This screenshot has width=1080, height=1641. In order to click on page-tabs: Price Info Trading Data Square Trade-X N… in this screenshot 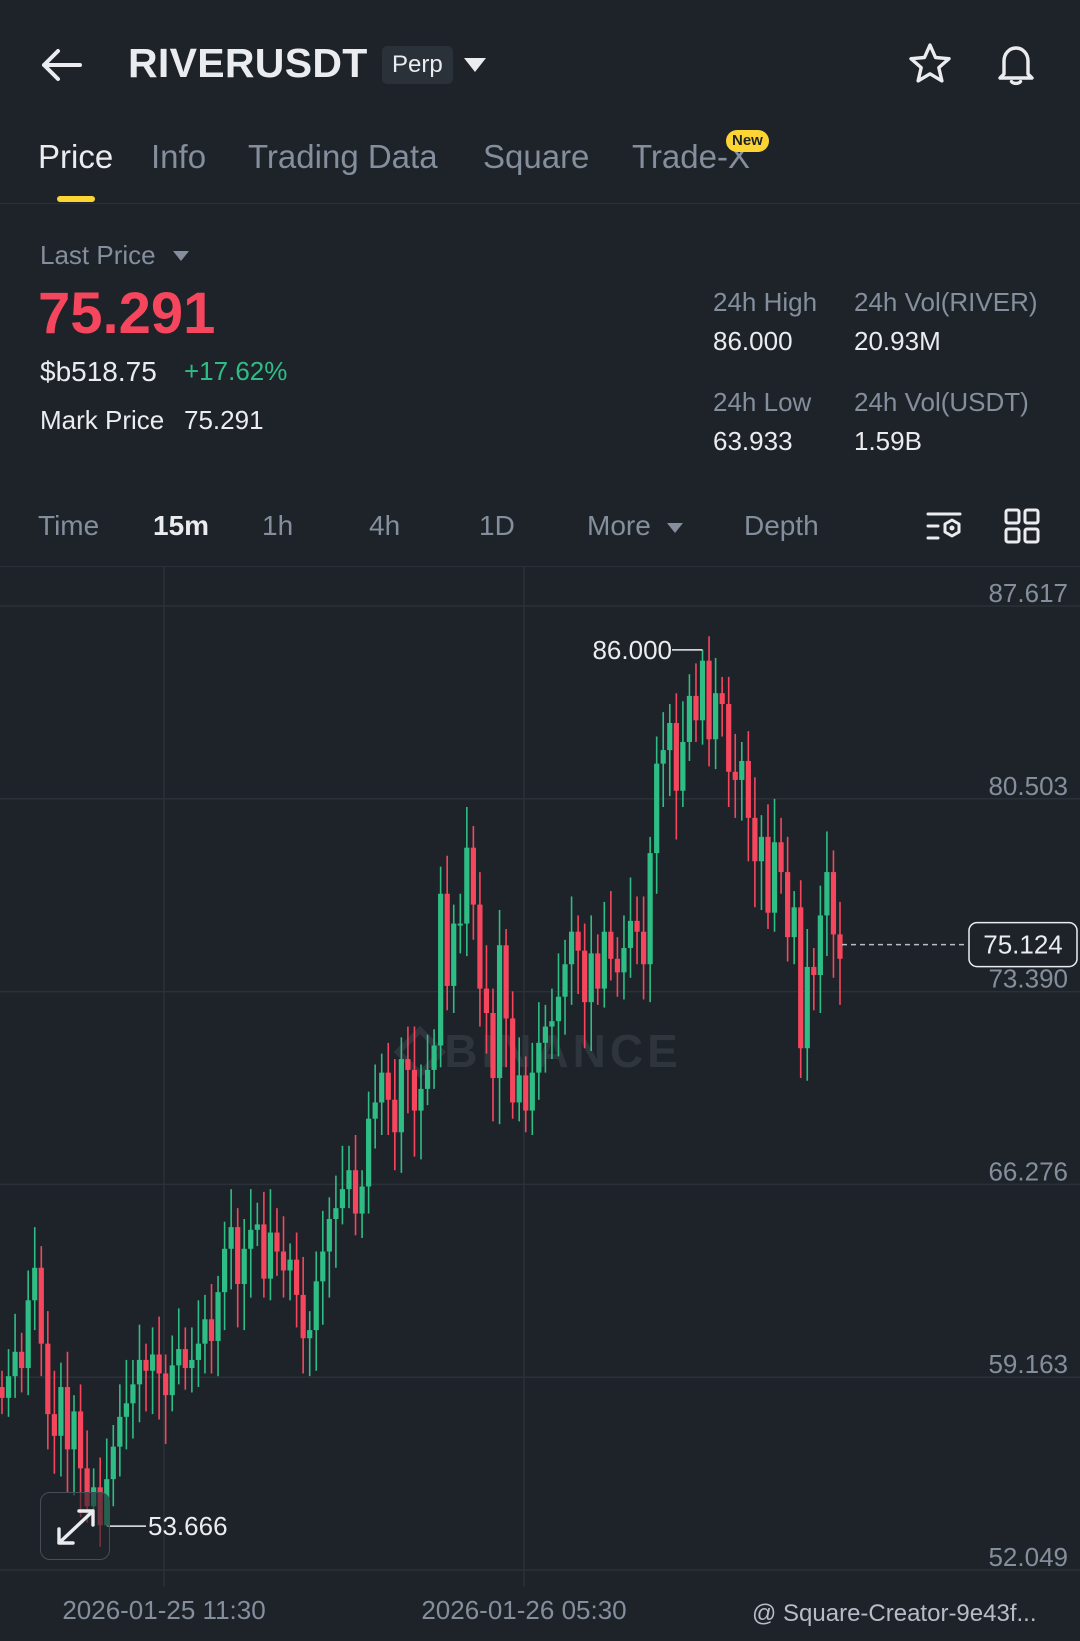, I will do `click(540, 166)`.